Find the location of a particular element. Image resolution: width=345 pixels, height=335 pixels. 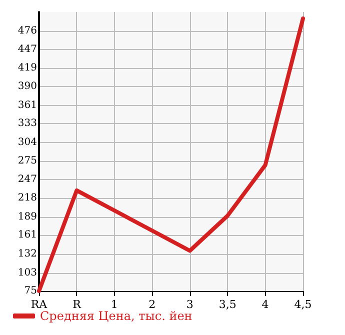

x-tick-label: 3 is located at coordinates (190, 304).